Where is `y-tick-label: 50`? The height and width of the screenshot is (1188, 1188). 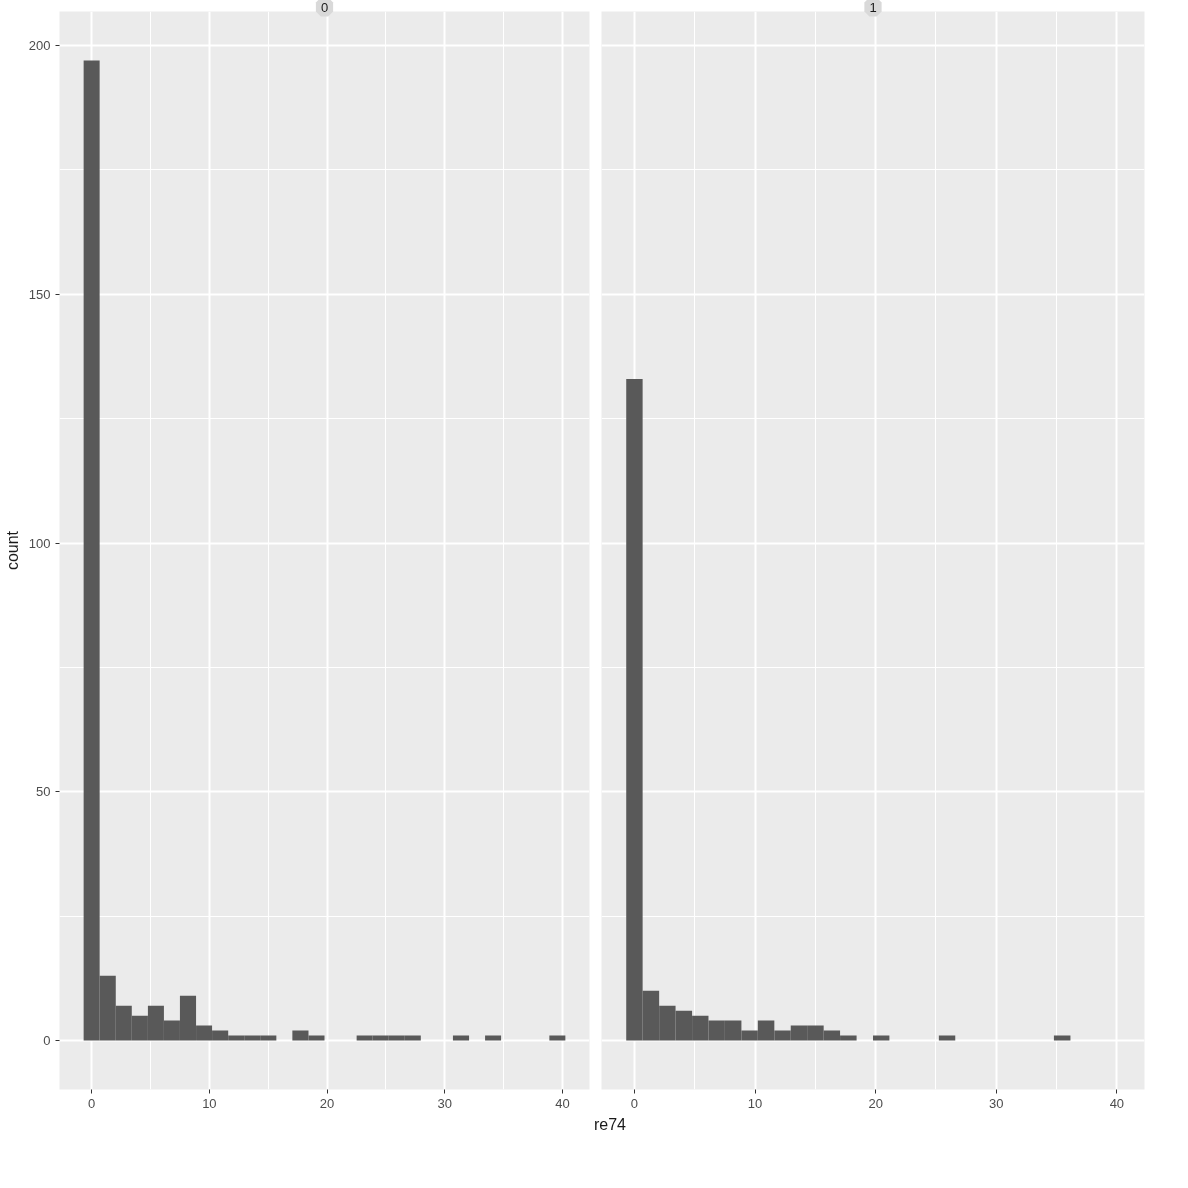 y-tick-label: 50 is located at coordinates (43, 792).